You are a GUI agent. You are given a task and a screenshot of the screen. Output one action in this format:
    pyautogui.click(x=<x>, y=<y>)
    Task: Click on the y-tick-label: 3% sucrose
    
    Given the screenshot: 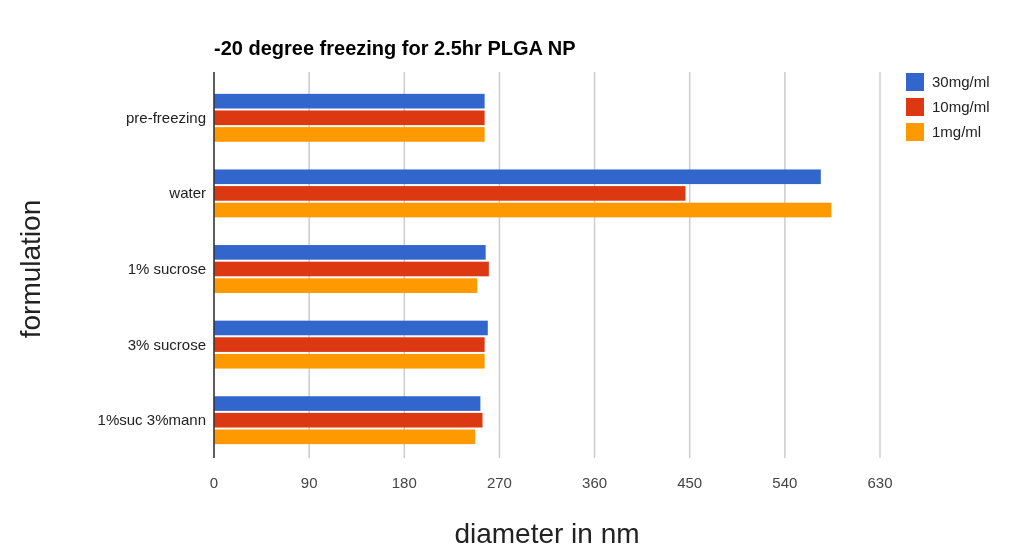 What is the action you would take?
    pyautogui.click(x=166, y=344)
    